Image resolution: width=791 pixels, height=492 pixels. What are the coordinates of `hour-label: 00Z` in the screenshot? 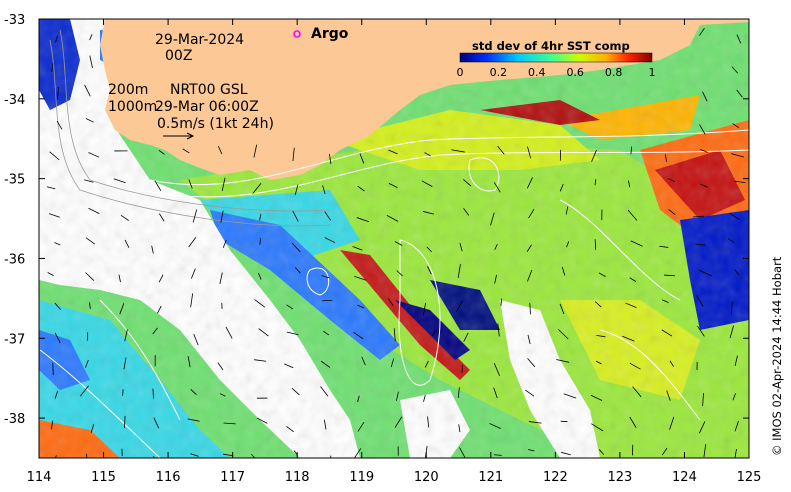 It's located at (178, 56).